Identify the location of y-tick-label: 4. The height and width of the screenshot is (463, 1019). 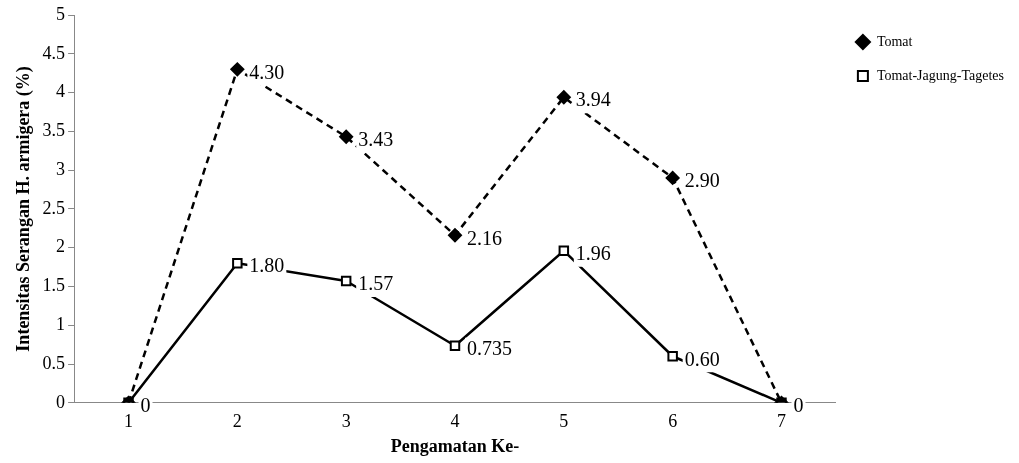
(61, 91).